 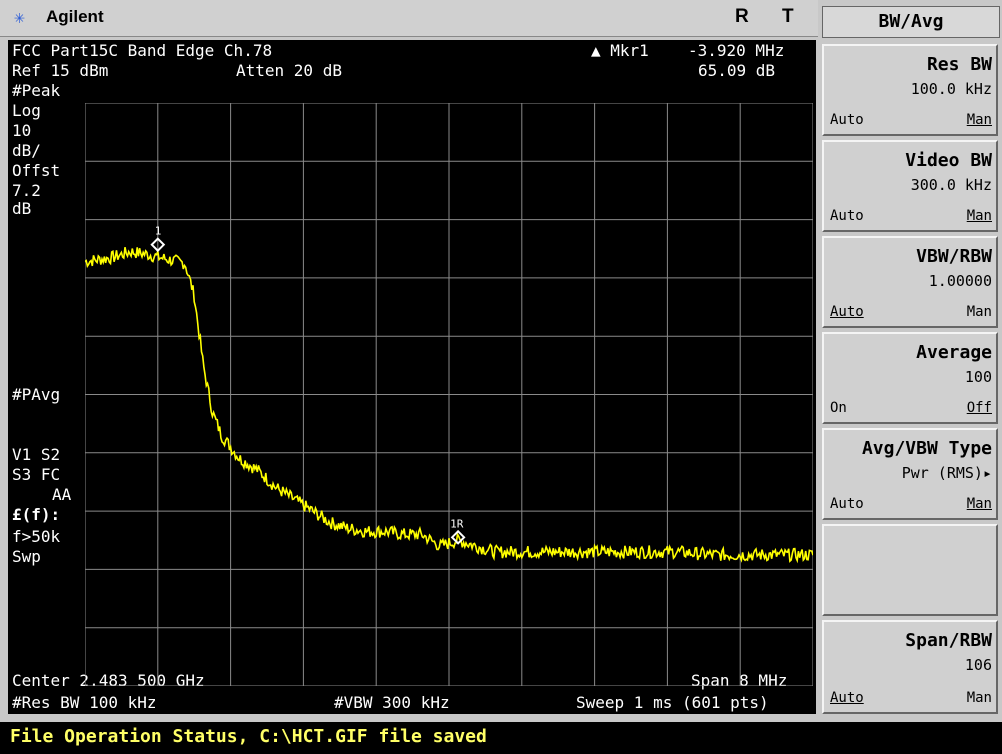 What do you see at coordinates (946, 473) in the screenshot?
I see `softkey-value: Pwr (RMS)▸` at bounding box center [946, 473].